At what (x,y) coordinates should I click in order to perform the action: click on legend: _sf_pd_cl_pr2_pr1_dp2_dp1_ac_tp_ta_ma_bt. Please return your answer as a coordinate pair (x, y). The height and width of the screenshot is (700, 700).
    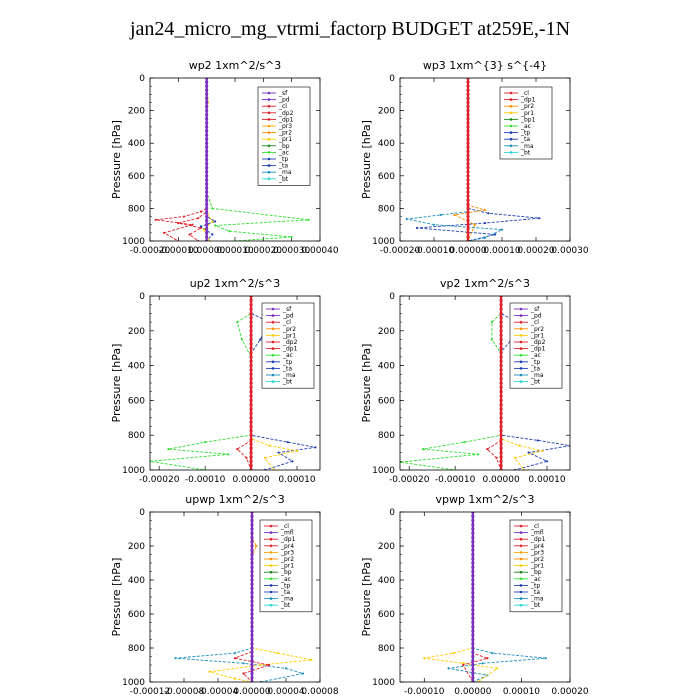
    Looking at the image, I should click on (288, 345).